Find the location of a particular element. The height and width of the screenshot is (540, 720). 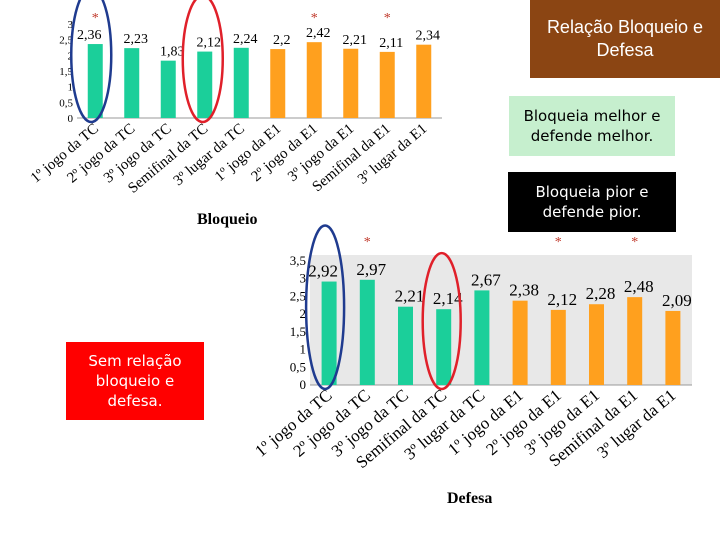

data-label: 2,97 is located at coordinates (371, 269).